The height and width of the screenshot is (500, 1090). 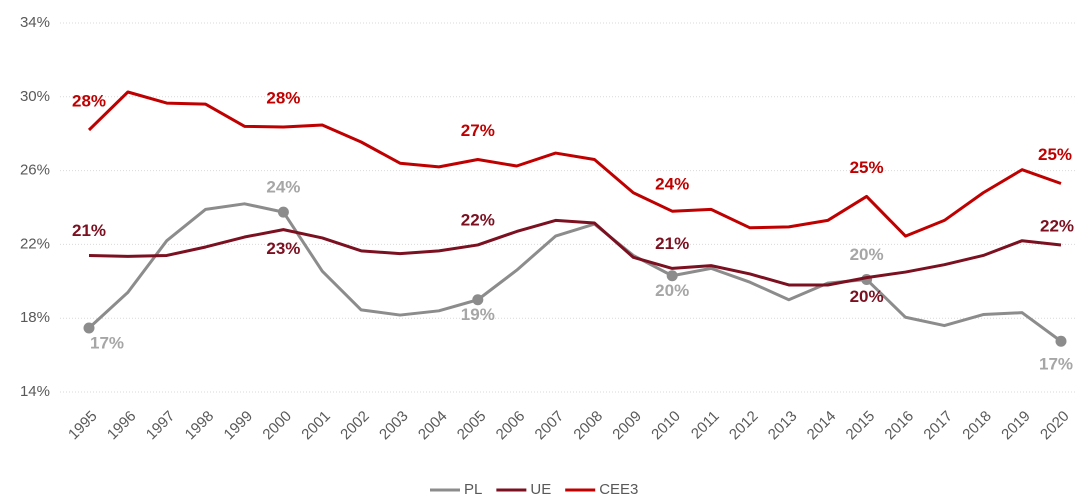 What do you see at coordinates (705, 425) in the screenshot?
I see `x-tick-label: 2011` at bounding box center [705, 425].